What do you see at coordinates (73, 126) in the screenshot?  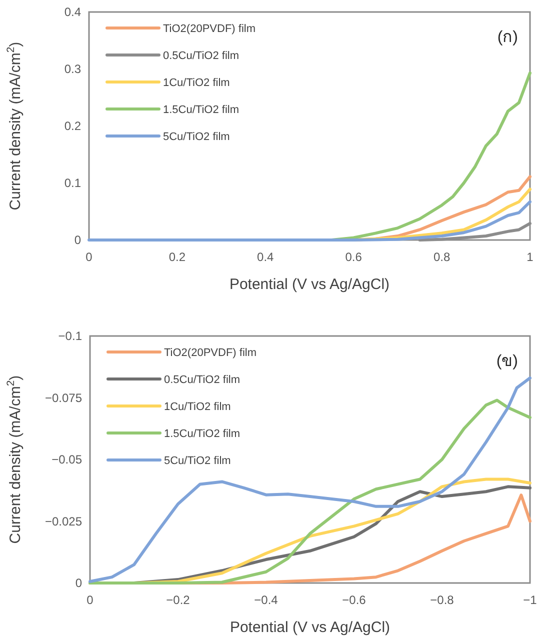 I see `y-tick-label: 0.2` at bounding box center [73, 126].